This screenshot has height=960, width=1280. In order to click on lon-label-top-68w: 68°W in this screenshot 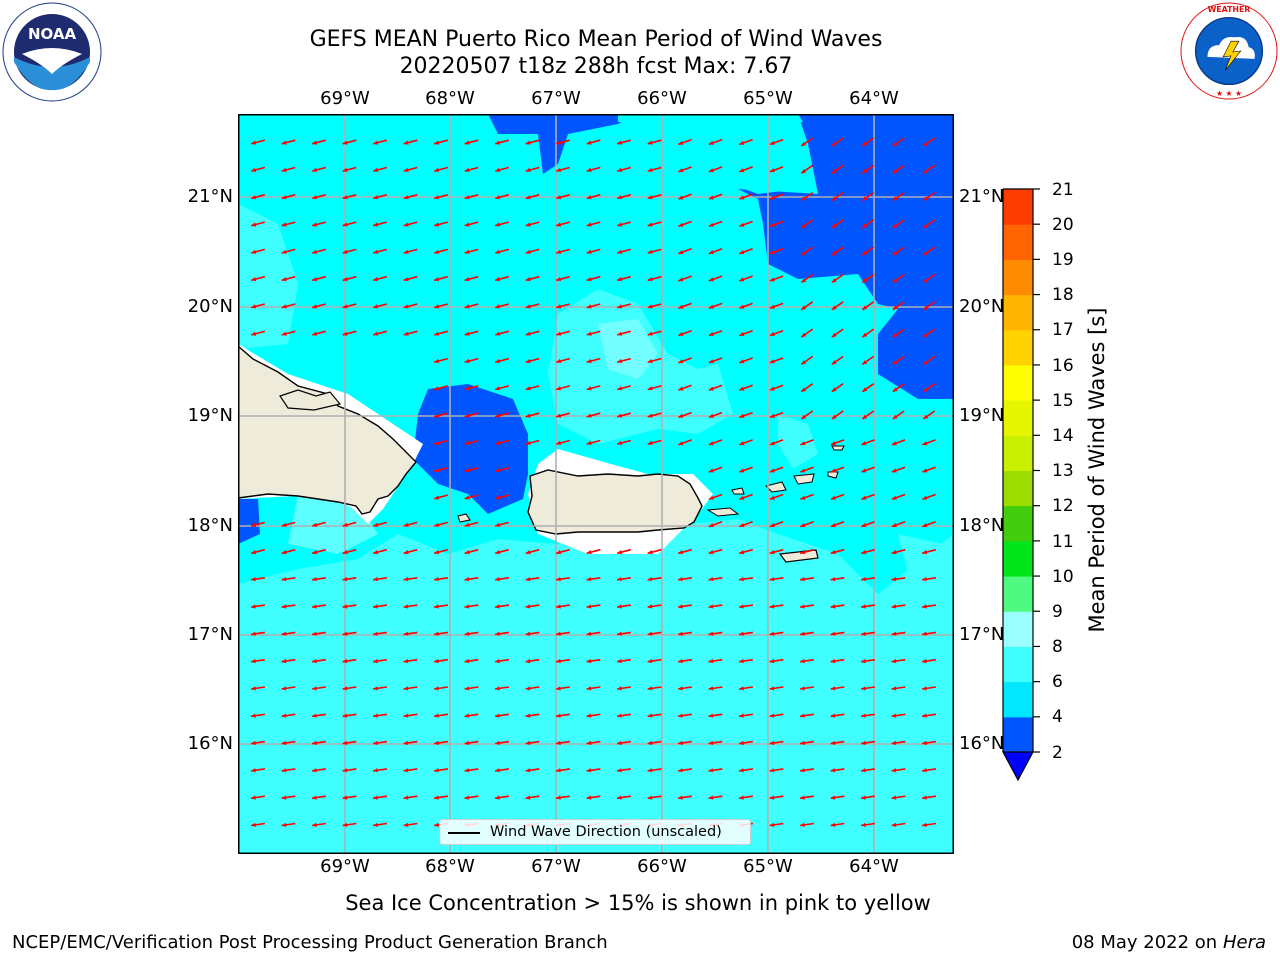, I will do `click(450, 98)`.